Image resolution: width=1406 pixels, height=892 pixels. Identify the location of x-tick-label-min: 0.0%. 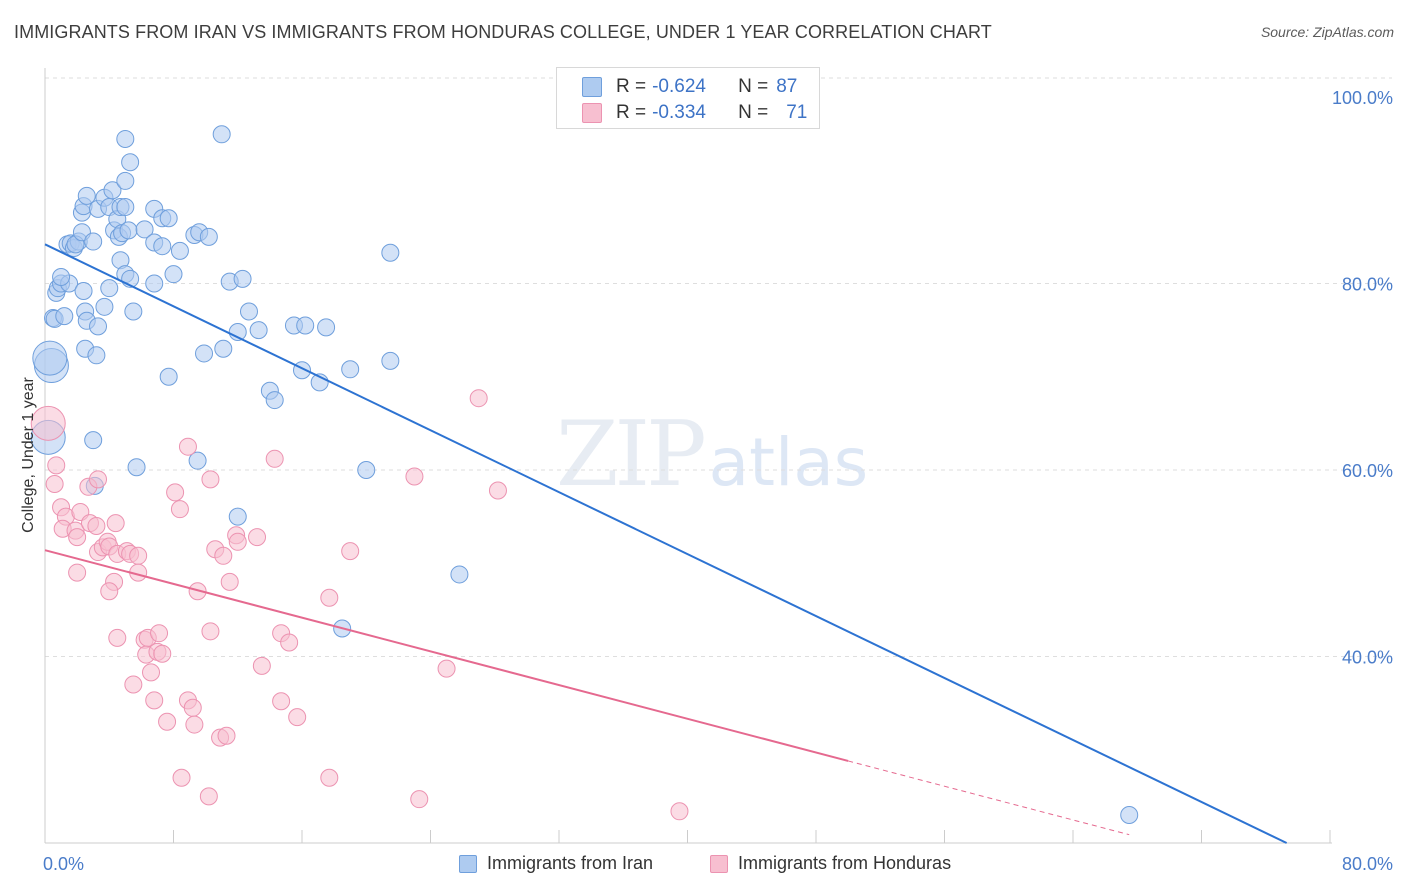
(63, 864).